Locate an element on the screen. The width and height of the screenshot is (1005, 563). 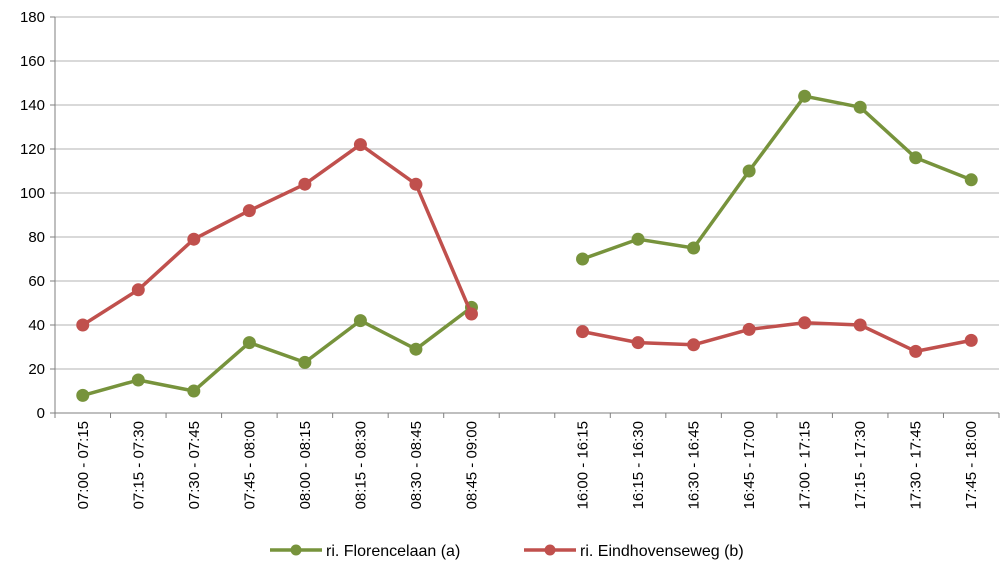
x-tick-label: 17:00 - 17:15 is located at coordinates (805, 465).